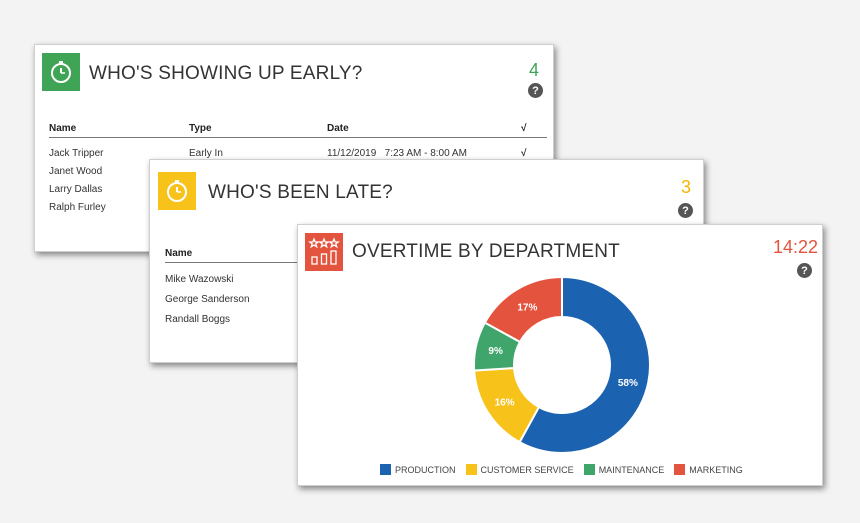 The width and height of the screenshot is (860, 523). Describe the element at coordinates (486, 251) in the screenshot. I see `page-title: OVERTIME BY DEPARTMENT` at that location.